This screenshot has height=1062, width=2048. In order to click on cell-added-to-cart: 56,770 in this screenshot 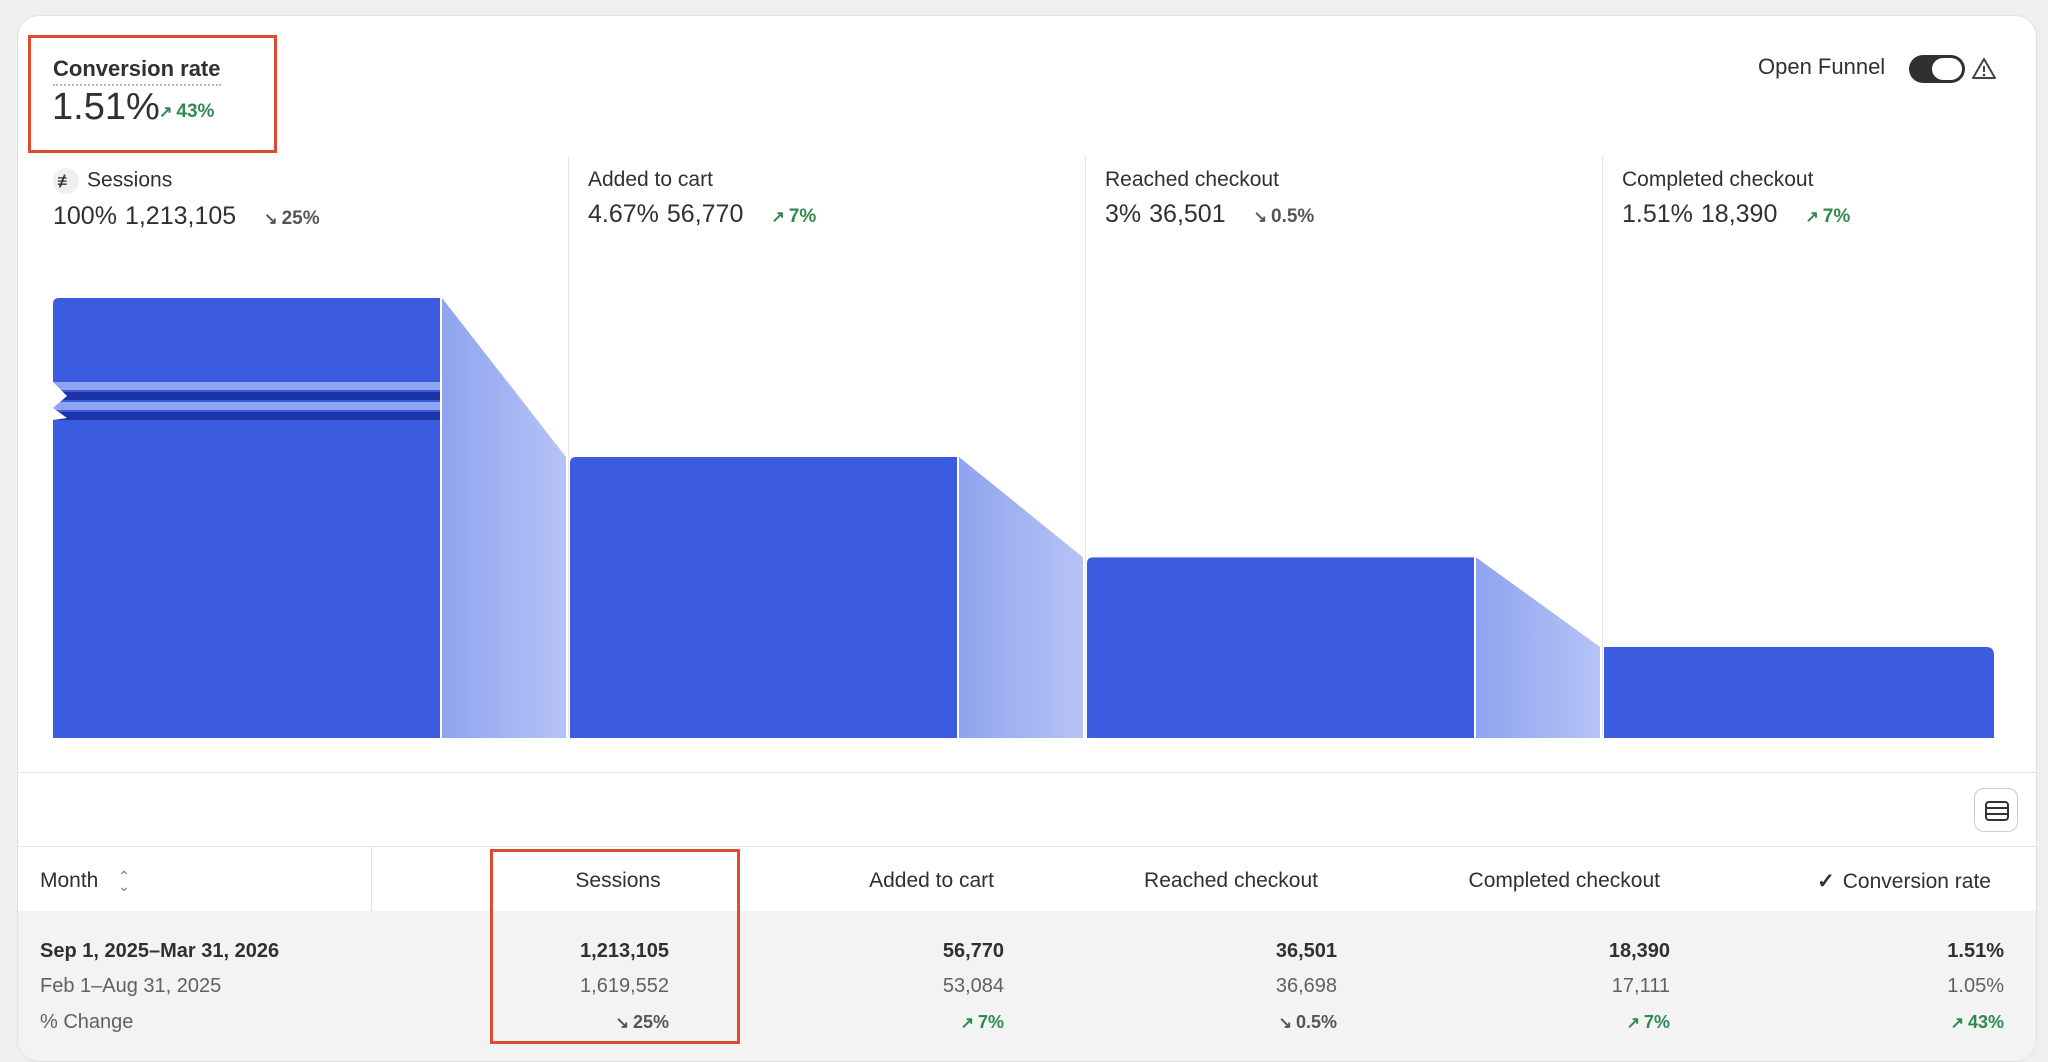, I will do `click(973, 951)`.